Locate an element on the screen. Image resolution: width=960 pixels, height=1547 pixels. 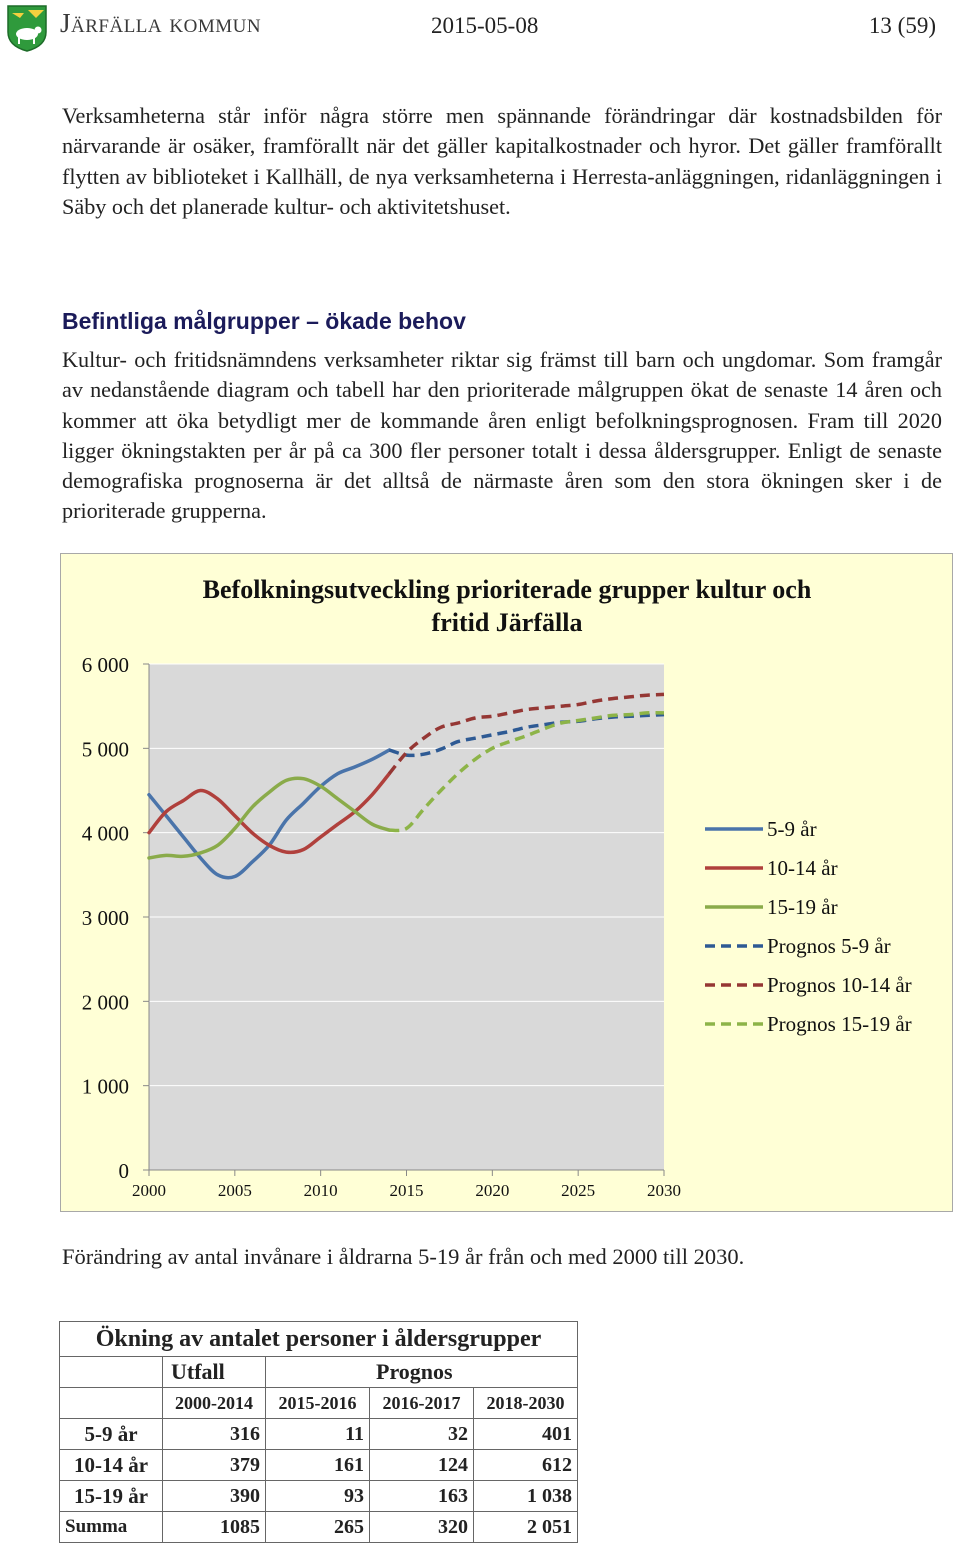
municipality-name: Järfälla kommun is located at coordinates (161, 23).